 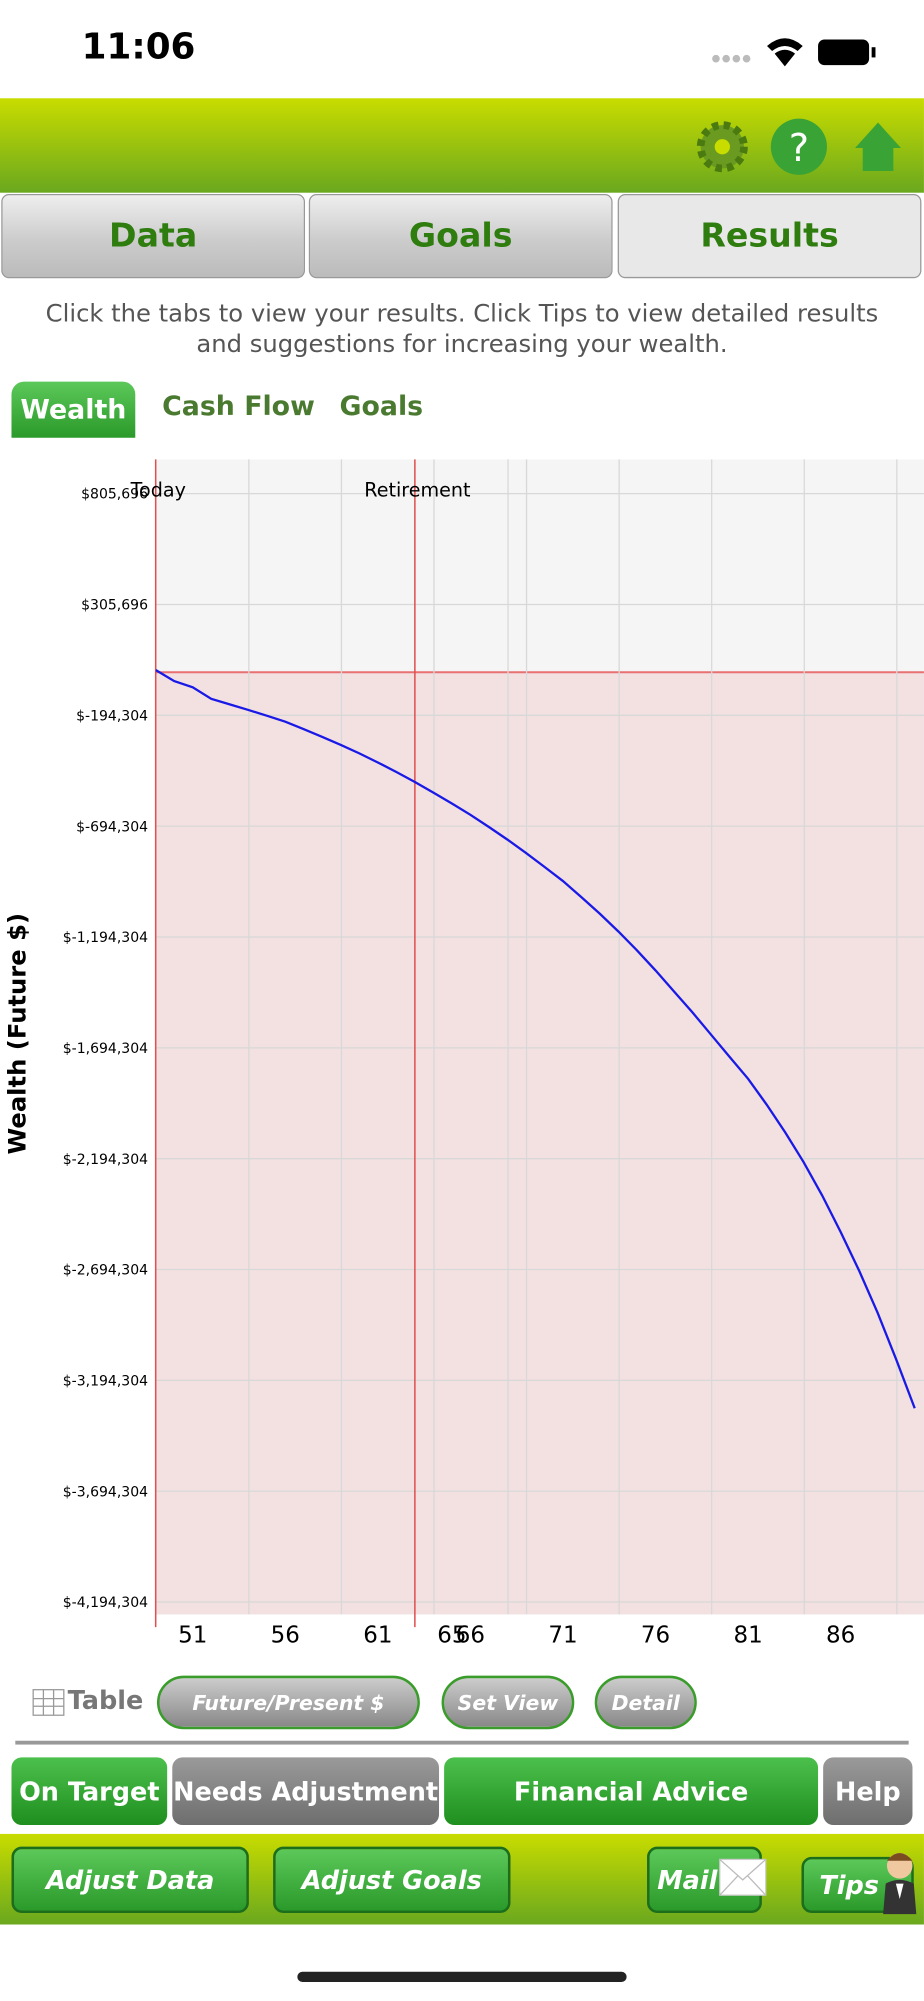 What do you see at coordinates (105, 1603) in the screenshot?
I see `y-tick-label: $-4,194,304` at bounding box center [105, 1603].